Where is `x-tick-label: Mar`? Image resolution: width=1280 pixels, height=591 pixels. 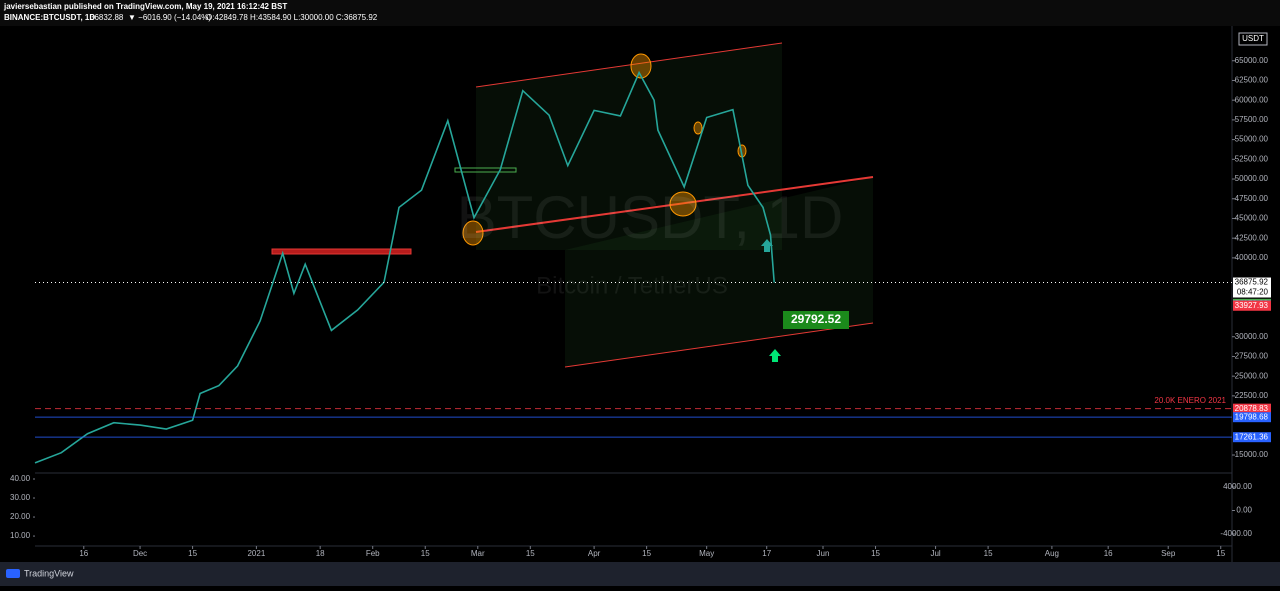
x-tick-label: Mar is located at coordinates (478, 553).